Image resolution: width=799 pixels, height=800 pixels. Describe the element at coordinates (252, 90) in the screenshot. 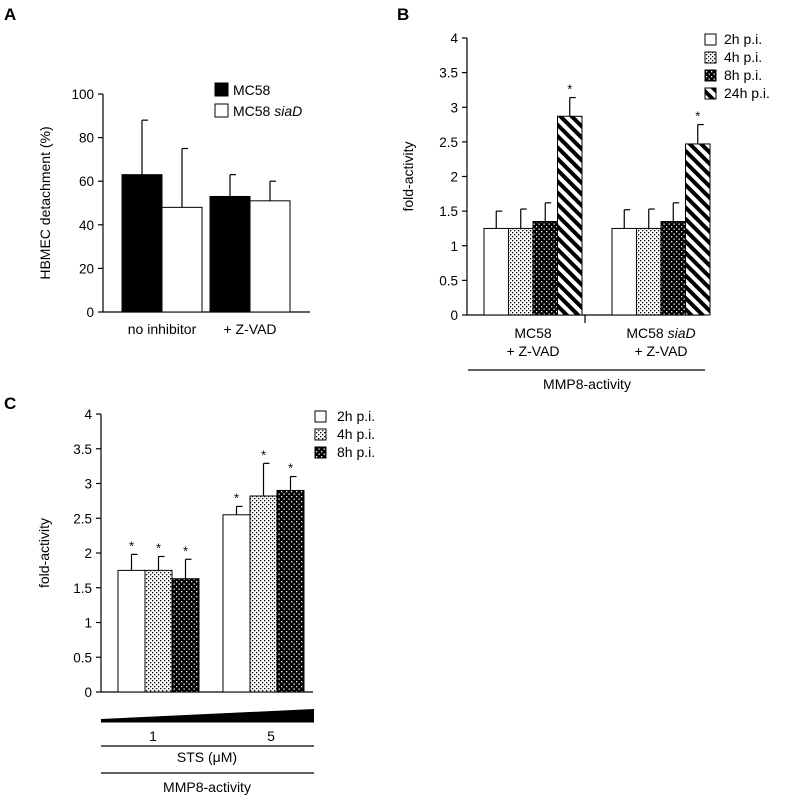

I see `legend-label: MC58` at that location.